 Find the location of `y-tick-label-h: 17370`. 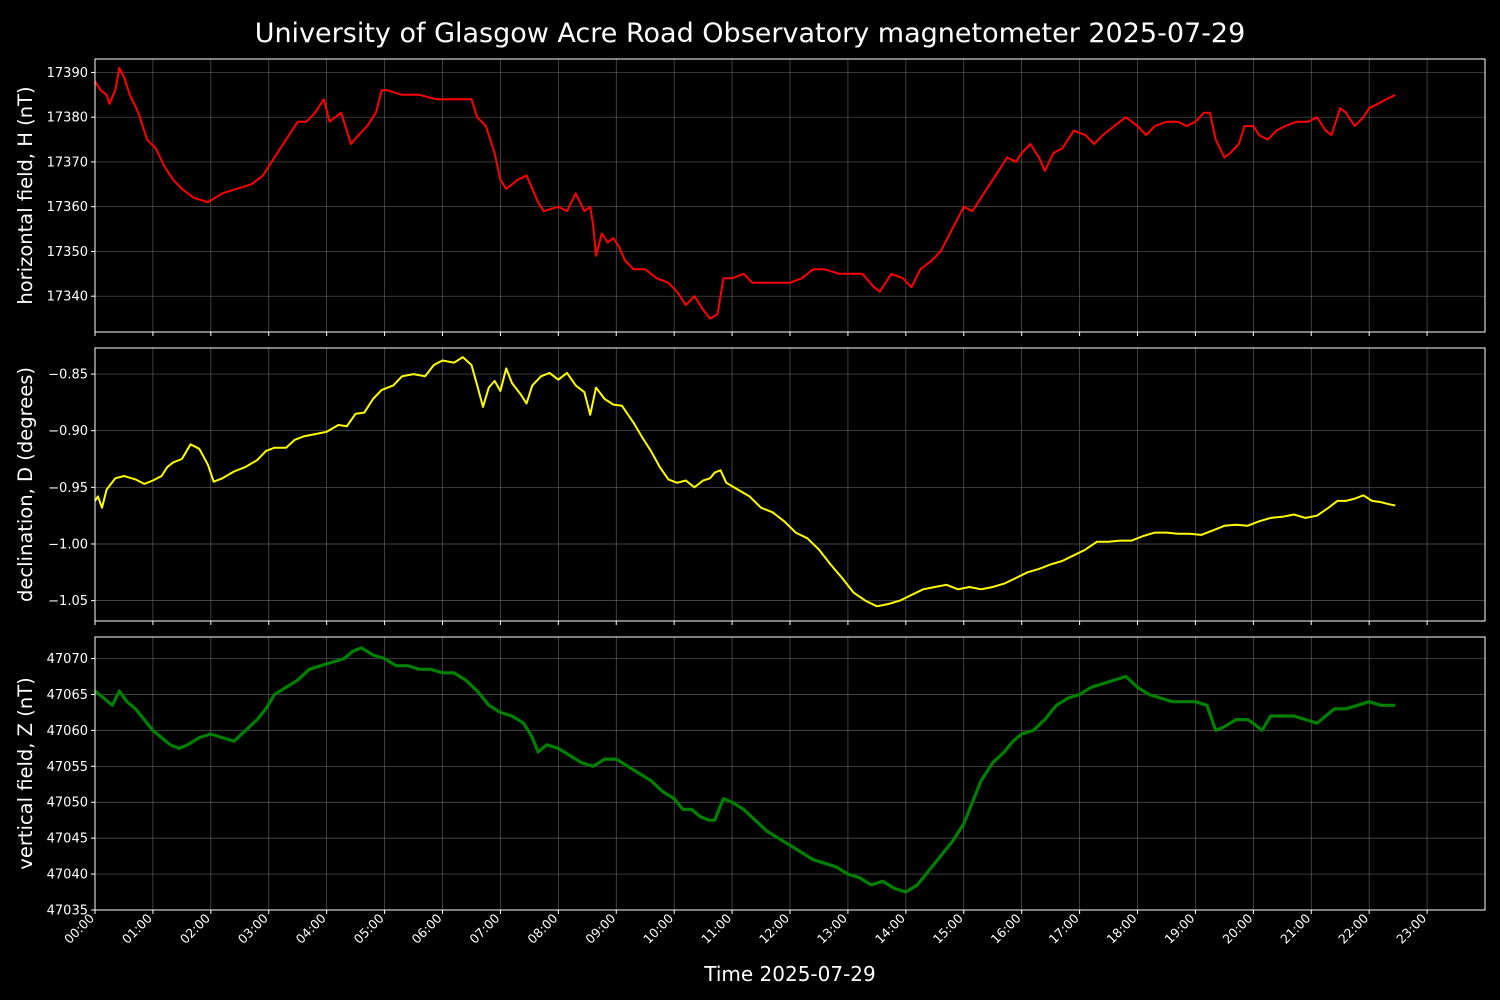

y-tick-label-h: 17370 is located at coordinates (67, 162).